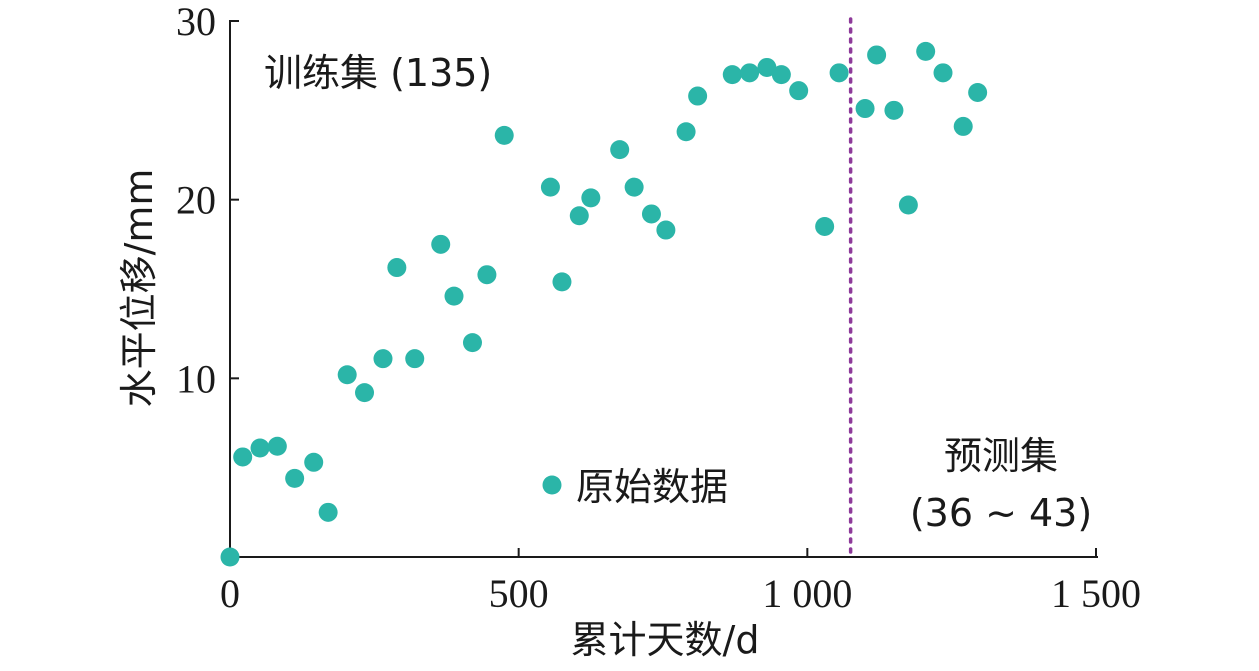 This screenshot has width=1259, height=671. What do you see at coordinates (552, 485) in the screenshot?
I see `legend-marker` at bounding box center [552, 485].